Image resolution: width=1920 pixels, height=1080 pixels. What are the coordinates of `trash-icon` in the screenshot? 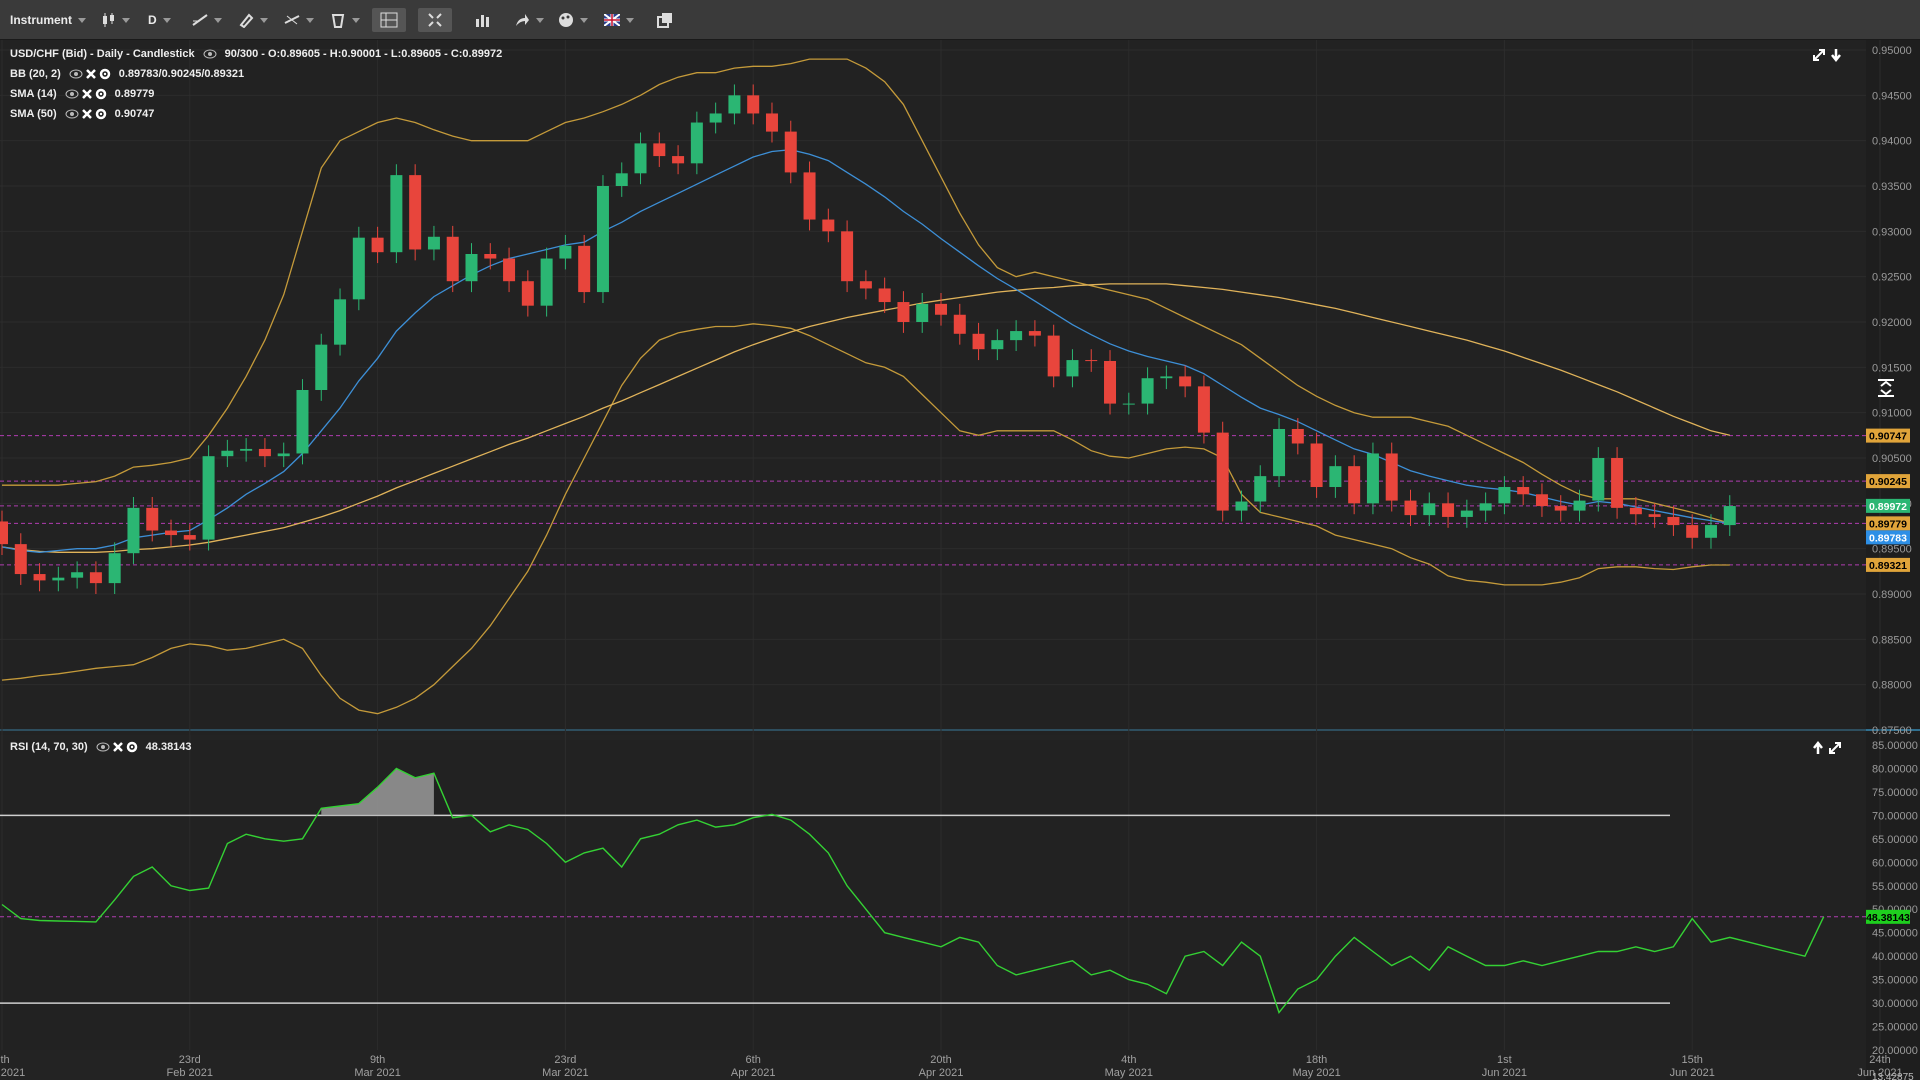 It's located at (338, 21).